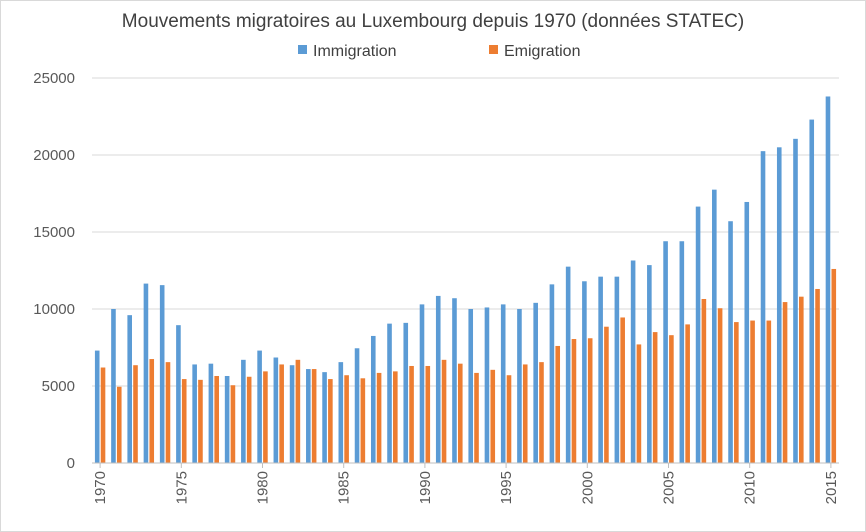 The width and height of the screenshot is (866, 532). Describe the element at coordinates (54, 232) in the screenshot. I see `y-tick-label: 15000` at that location.